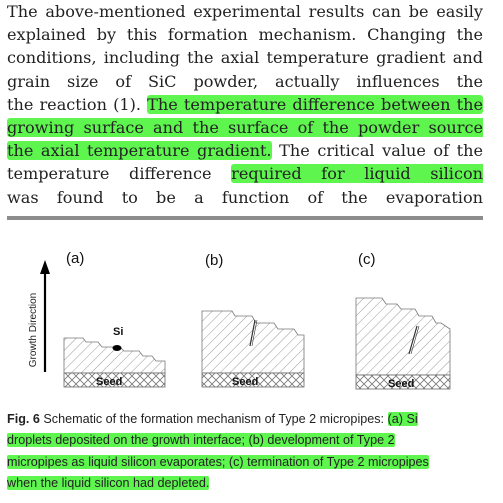 This screenshot has width=503, height=503. I want to click on micropipe-c, so click(413, 340).